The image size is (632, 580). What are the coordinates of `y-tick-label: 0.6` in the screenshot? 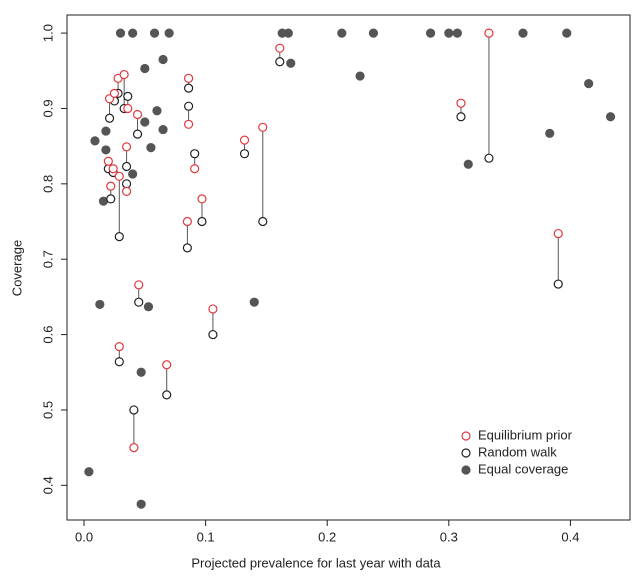 It's located at (47, 335).